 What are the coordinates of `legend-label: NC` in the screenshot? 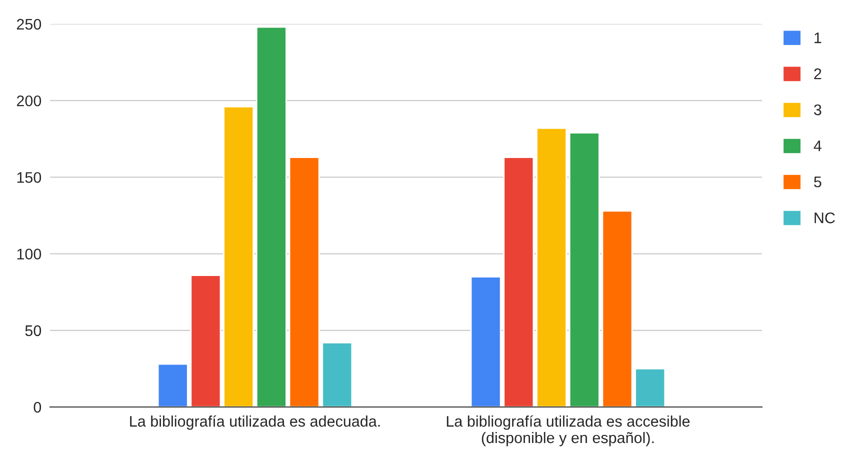 It's located at (824, 218).